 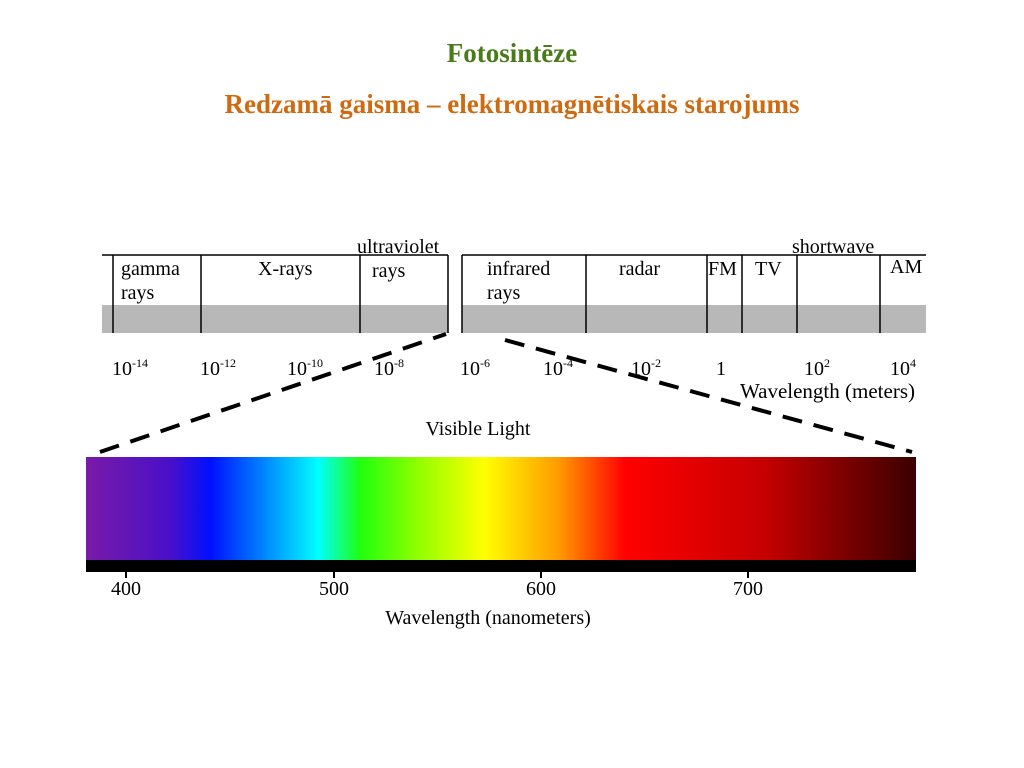 I want to click on scale-label: 10⁻¹², so click(x=218, y=368).